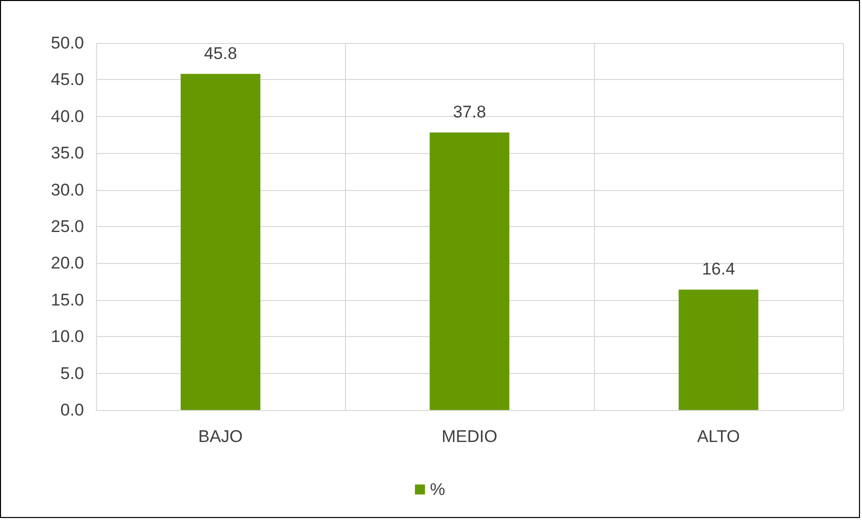 The image size is (862, 520). Describe the element at coordinates (67, 226) in the screenshot. I see `y-tick-label: 25.0` at that location.